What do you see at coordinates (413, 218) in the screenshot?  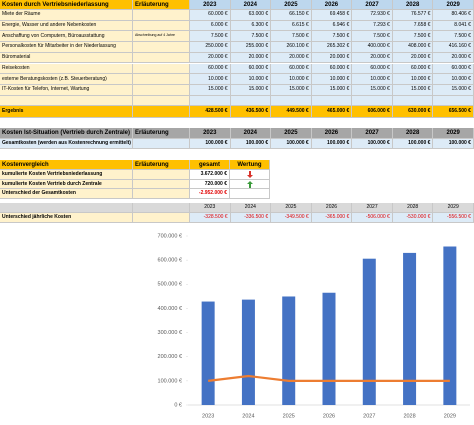 I see `value: -530.000 €` at bounding box center [413, 218].